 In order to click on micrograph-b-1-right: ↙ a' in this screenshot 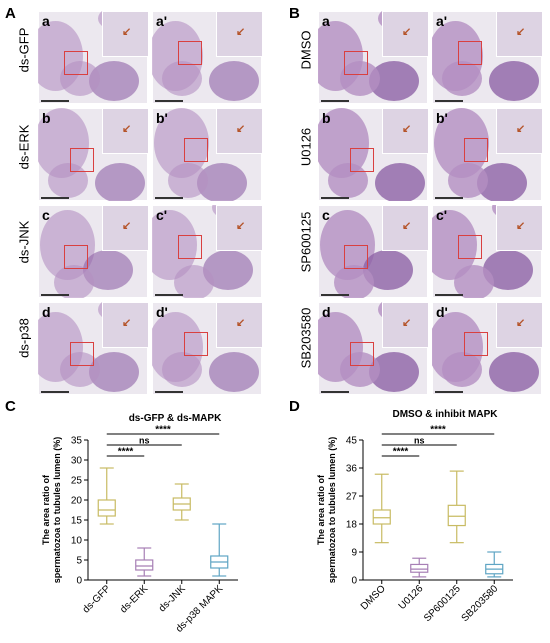, I will do `click(487, 57)`.